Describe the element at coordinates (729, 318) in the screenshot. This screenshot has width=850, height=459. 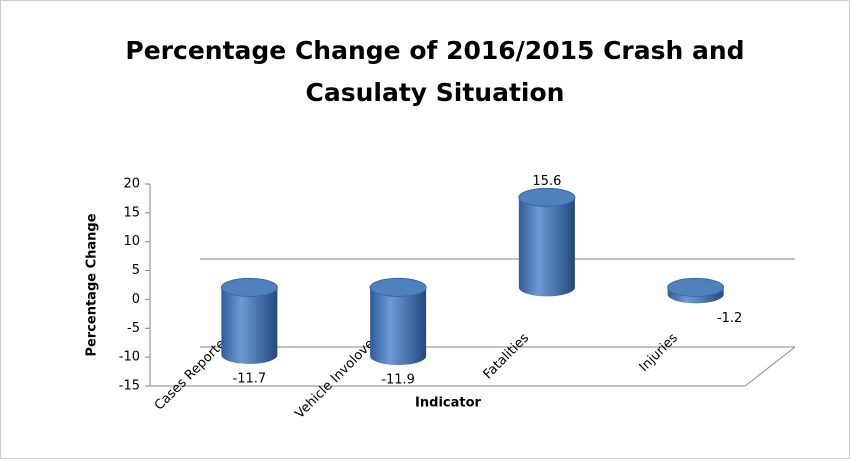
I see `data-label: -1.2` at that location.